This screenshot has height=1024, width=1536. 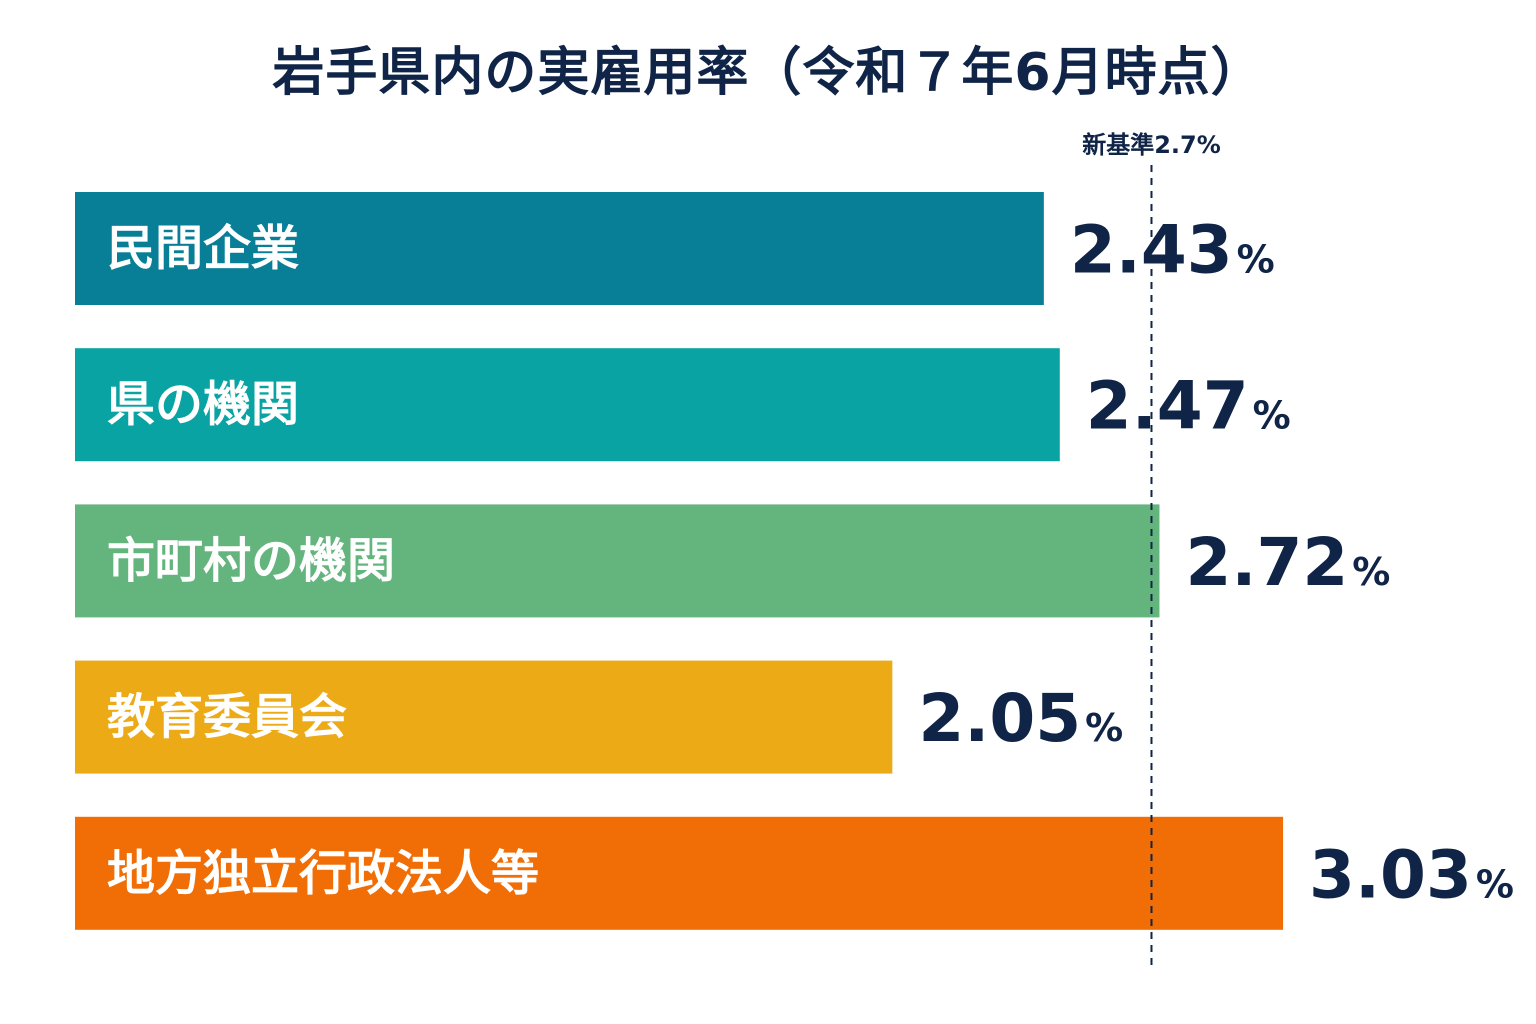 I want to click on reference-line-label: 新基準2.7%, so click(x=1151, y=145).